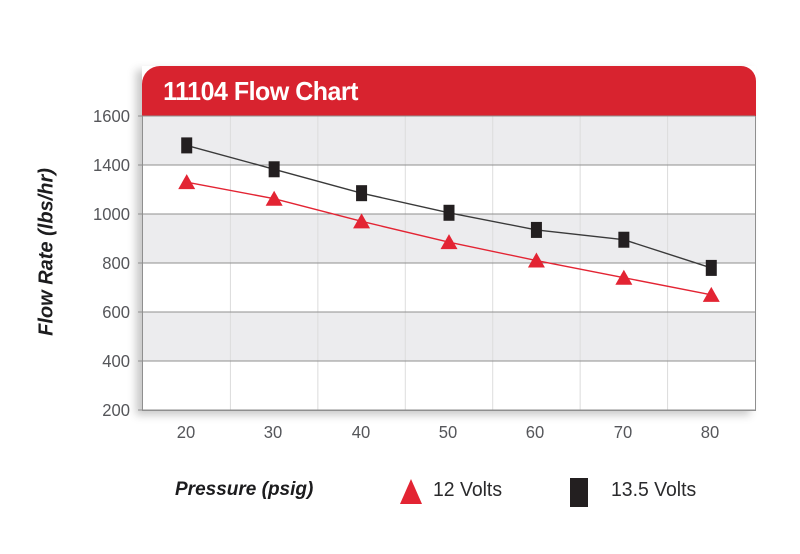 This screenshot has height=554, width=800. Describe the element at coordinates (449, 91) in the screenshot. I see `chart-title-banner: 11104 Flow Chart` at that location.